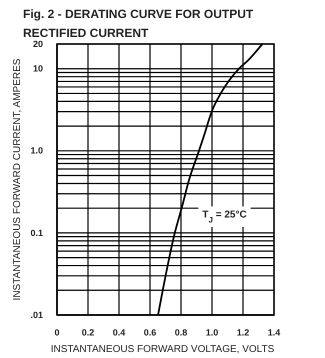 This screenshot has width=325, height=358. I want to click on x-axis-title: INSTANTANEOUS FORWARD VOLTAGE, VOLTS, so click(162, 349).